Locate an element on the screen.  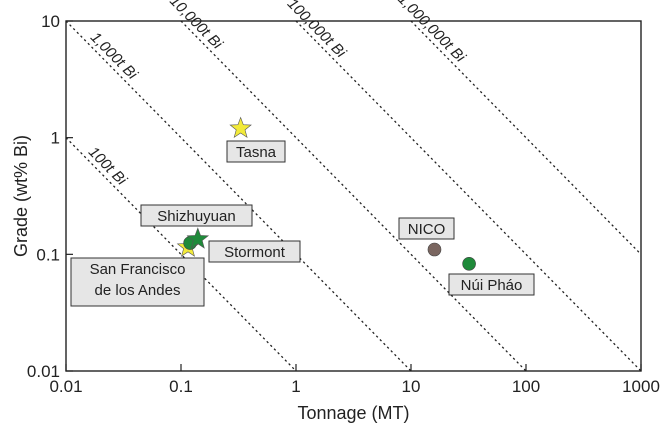
point-label: Stormont is located at coordinates (255, 252).